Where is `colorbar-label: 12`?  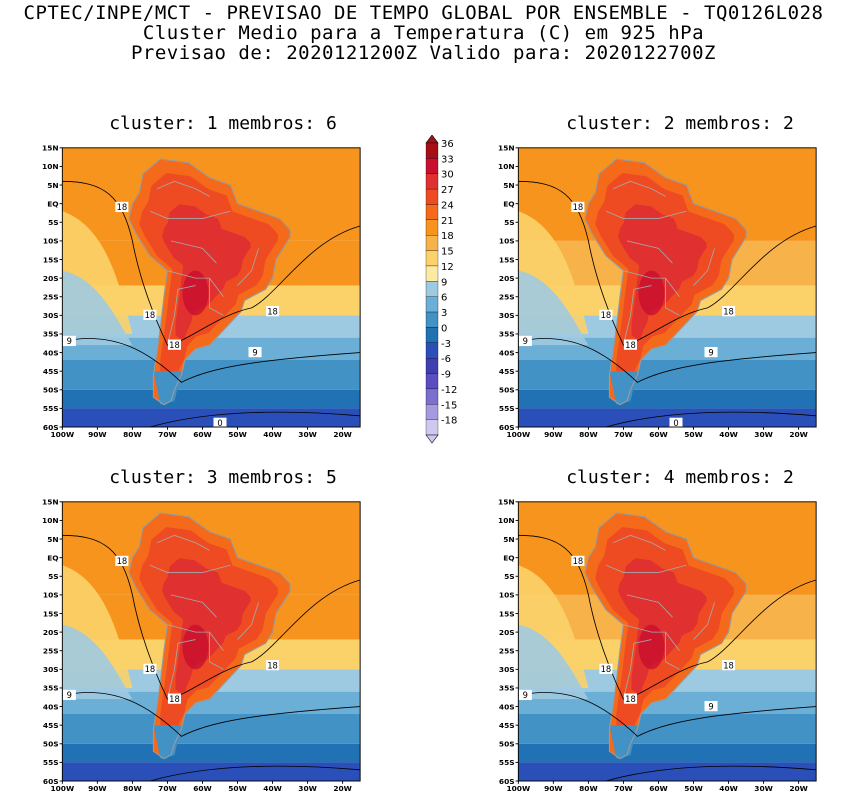
colorbar-label: 12 is located at coordinates (447, 267).